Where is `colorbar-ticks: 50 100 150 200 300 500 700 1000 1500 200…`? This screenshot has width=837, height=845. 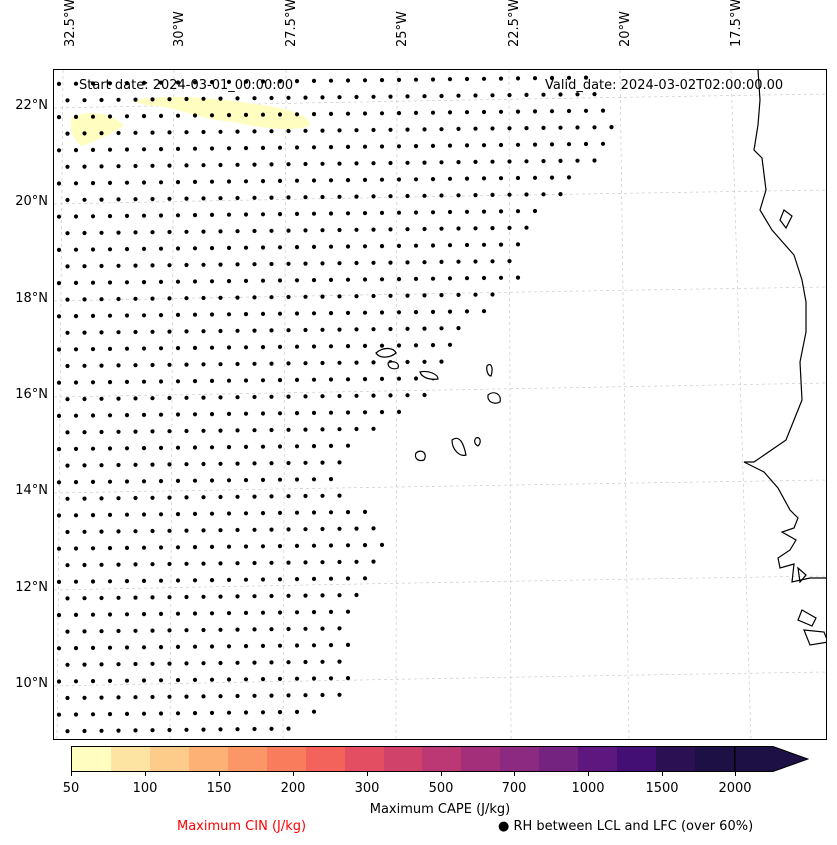 colorbar-ticks: 50 100 150 200 300 500 700 1000 1500 200… is located at coordinates (418, 784).